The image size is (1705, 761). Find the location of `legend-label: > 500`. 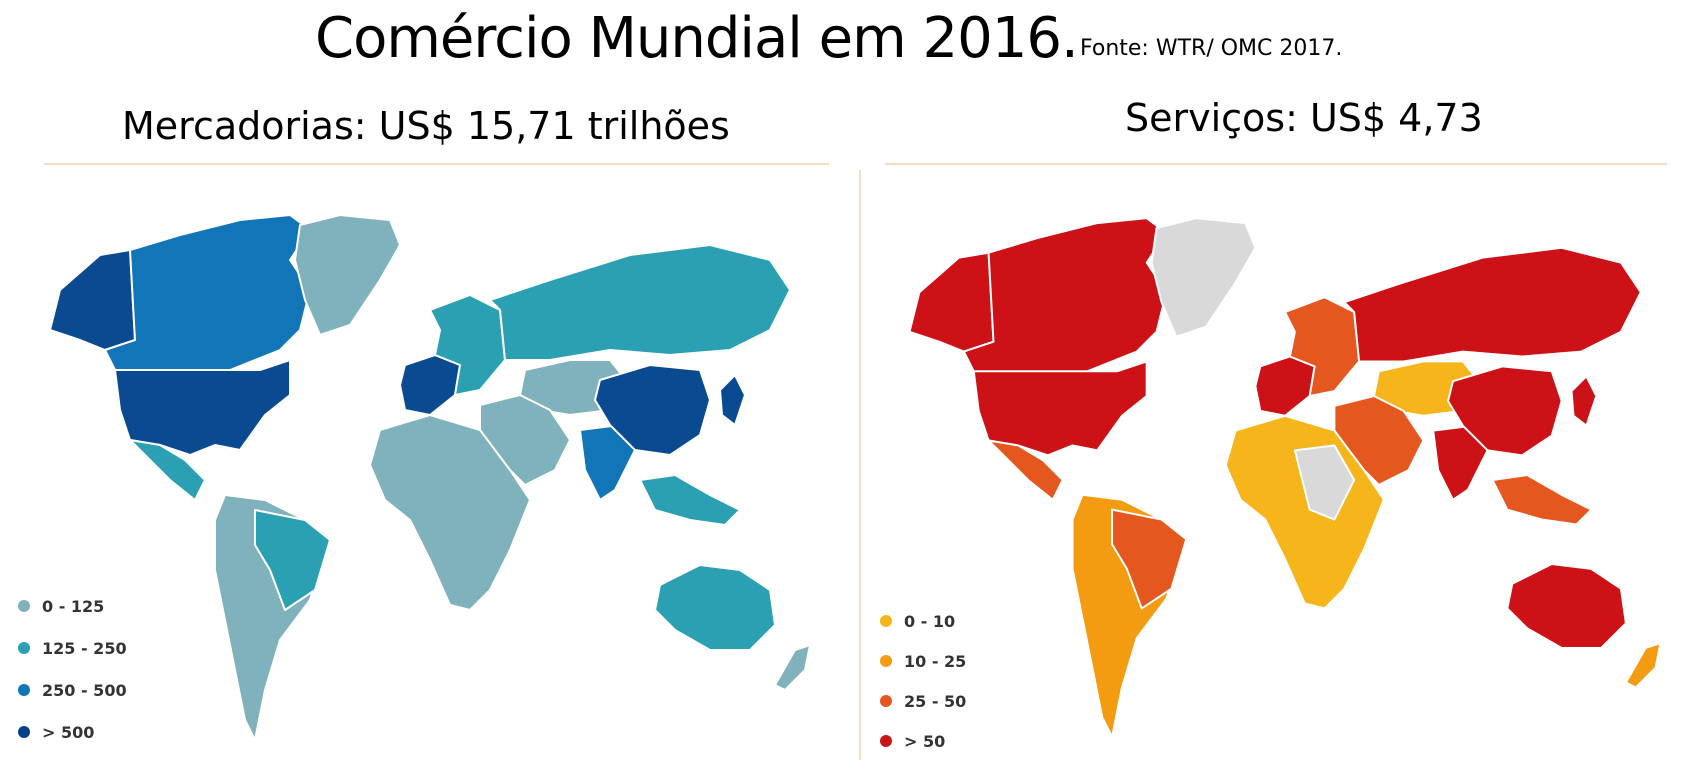

legend-label: > 500 is located at coordinates (68, 732).